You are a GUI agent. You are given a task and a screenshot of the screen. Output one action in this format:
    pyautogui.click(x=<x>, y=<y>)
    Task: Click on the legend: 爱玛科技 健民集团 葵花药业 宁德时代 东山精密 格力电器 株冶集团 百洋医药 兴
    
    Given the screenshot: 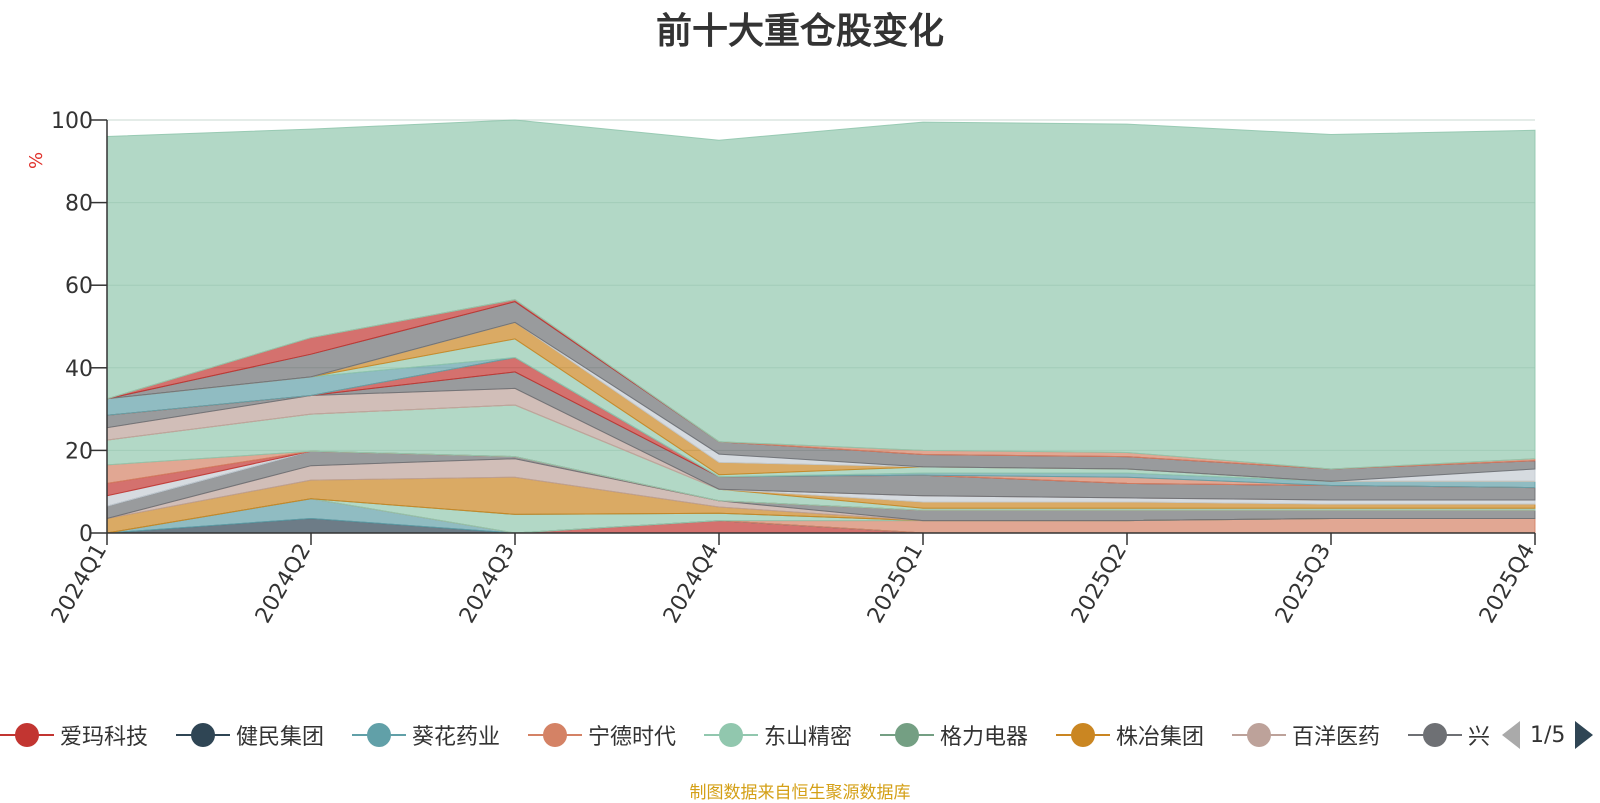 What is the action you would take?
    pyautogui.click(x=750, y=735)
    